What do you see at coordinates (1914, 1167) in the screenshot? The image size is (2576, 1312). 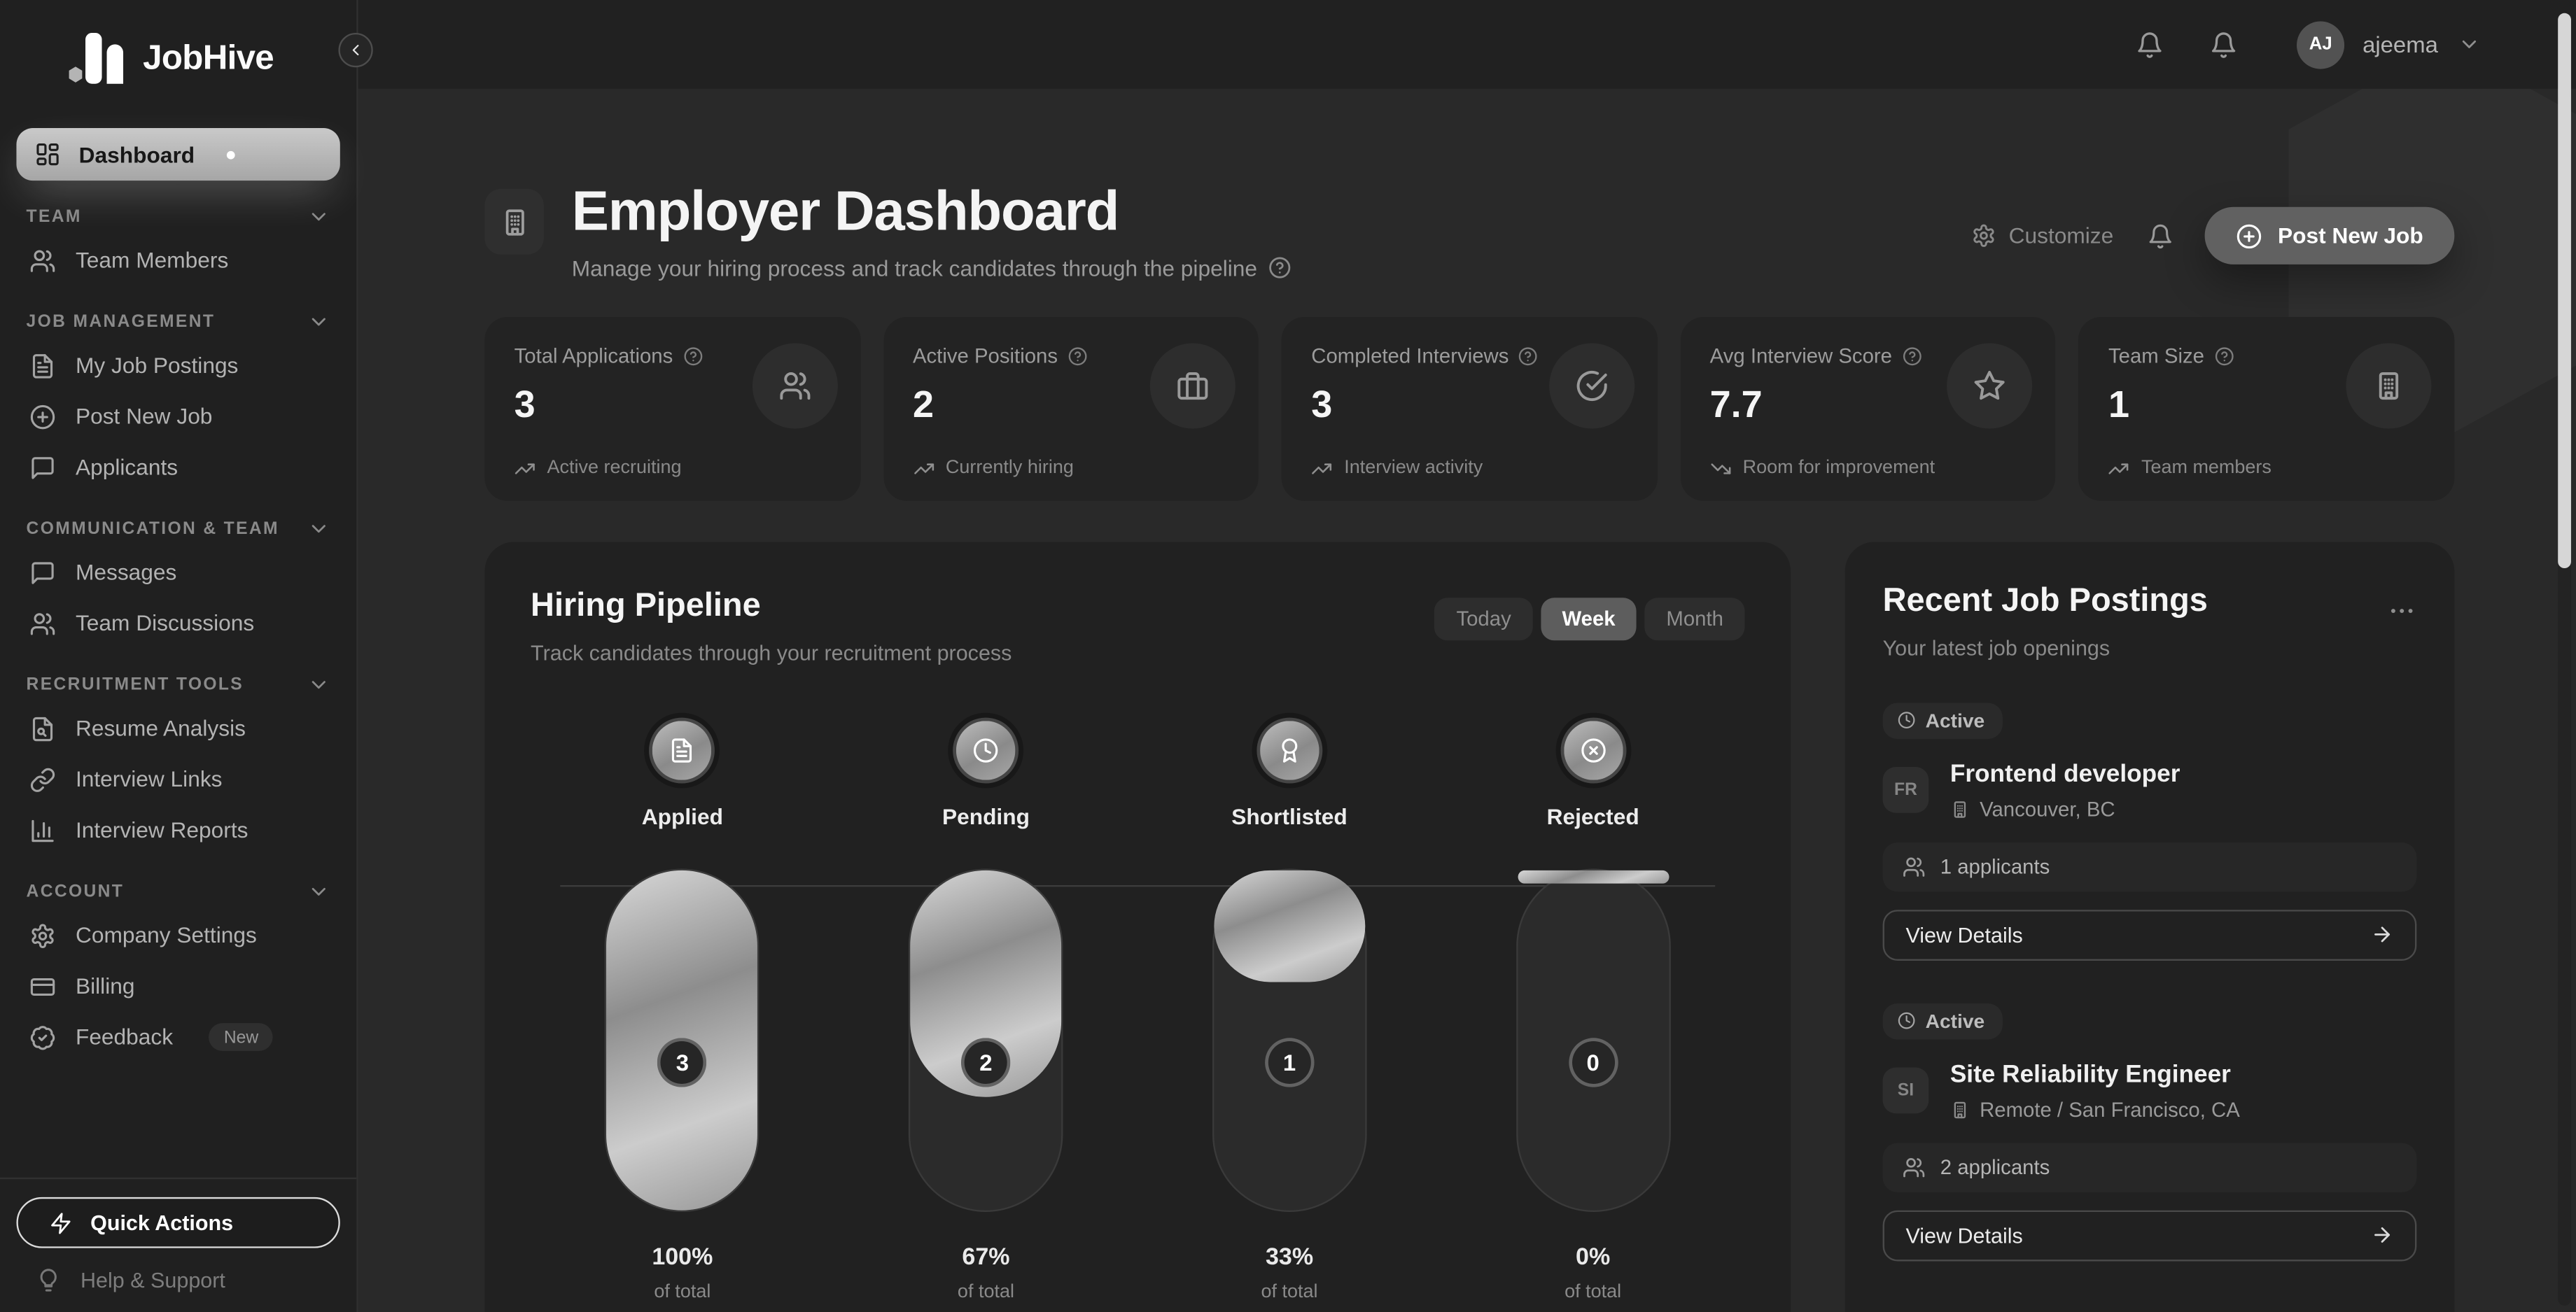 I see `users-icon` at bounding box center [1914, 1167].